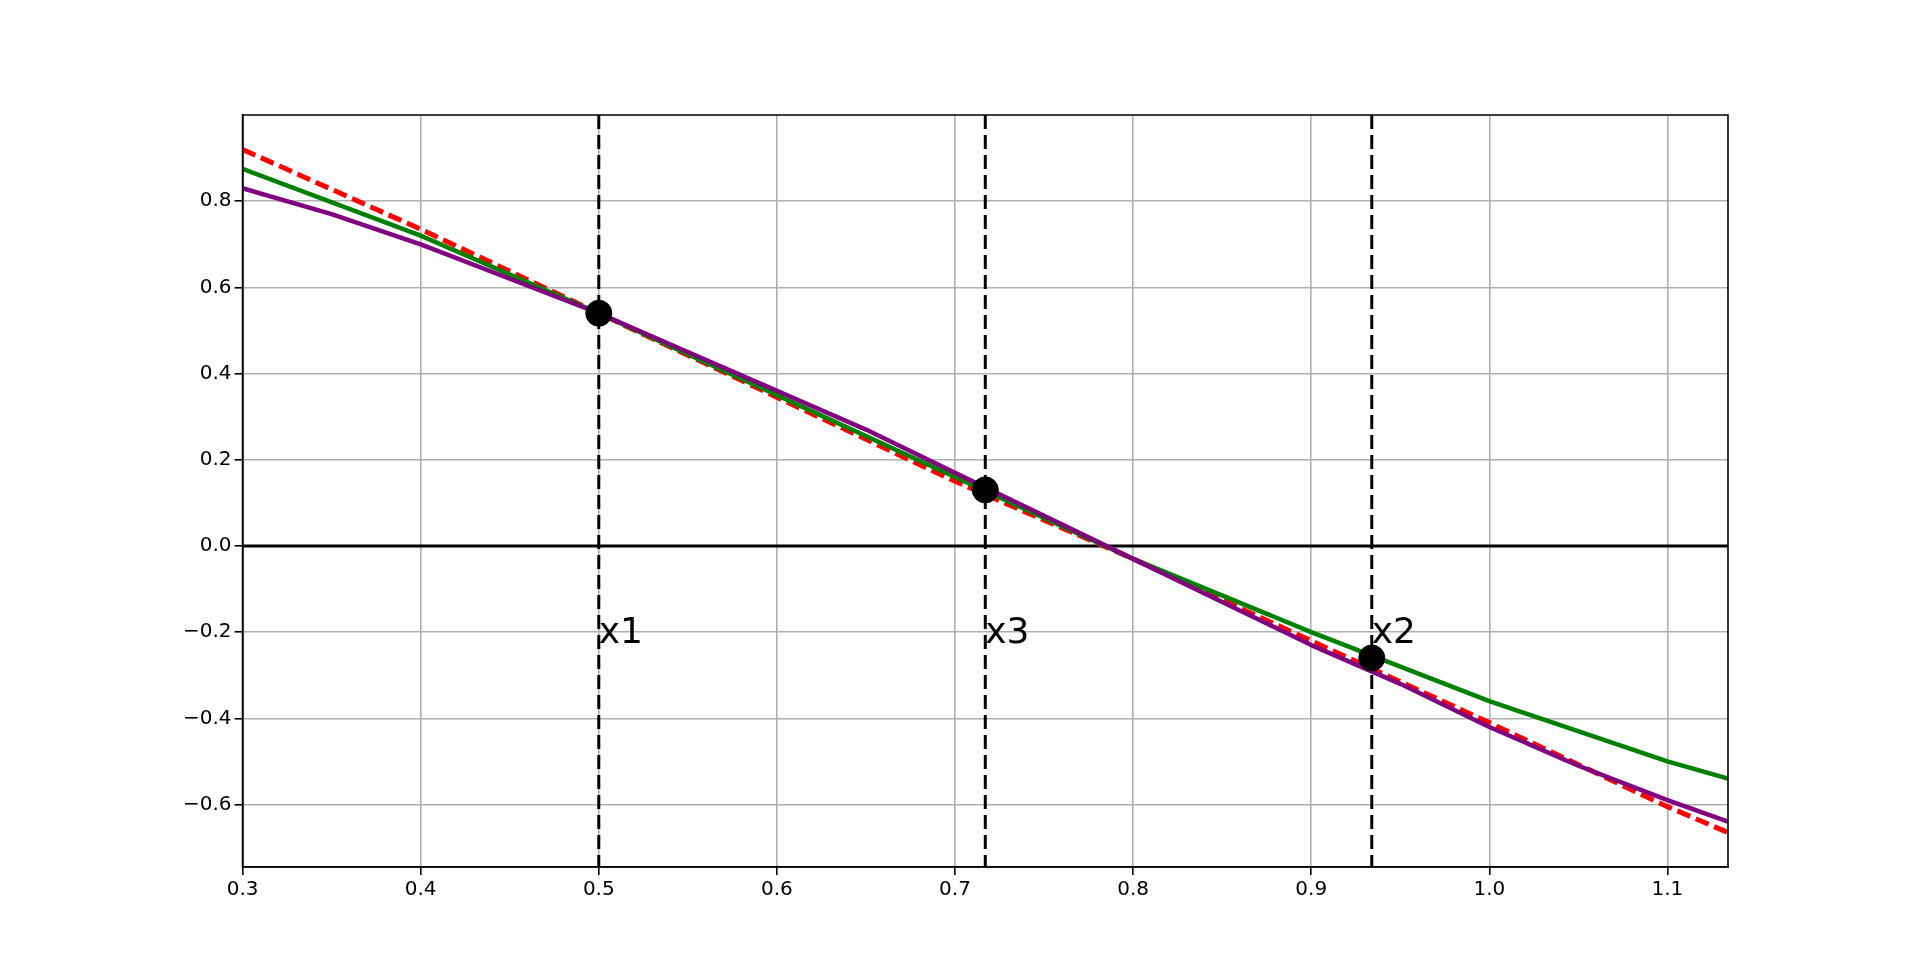 The height and width of the screenshot is (960, 1920). I want to click on y-tick-label: −0.4, so click(207, 716).